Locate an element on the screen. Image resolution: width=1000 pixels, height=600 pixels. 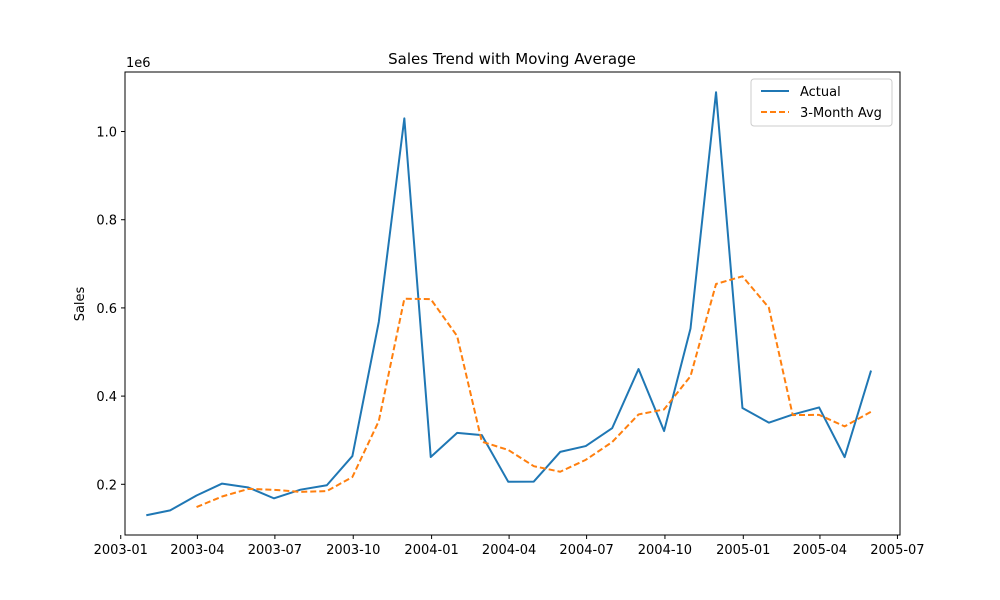
y-tick-label: 0.8 is located at coordinates (106, 221).